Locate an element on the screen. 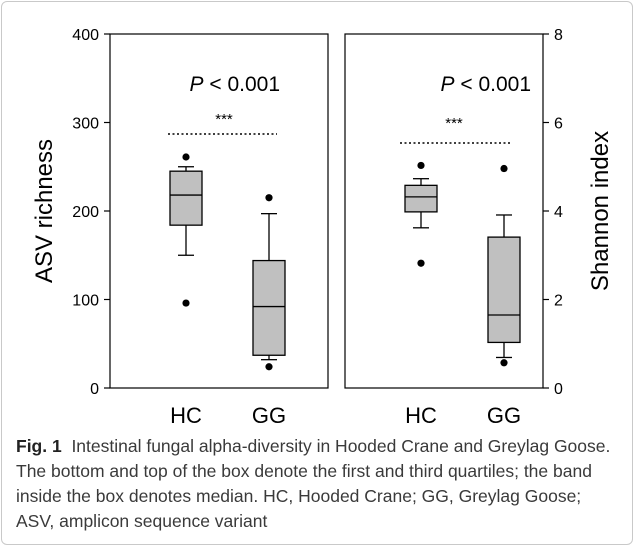 The width and height of the screenshot is (636, 548). richness-p-value: P < 0.001 is located at coordinates (235, 84).